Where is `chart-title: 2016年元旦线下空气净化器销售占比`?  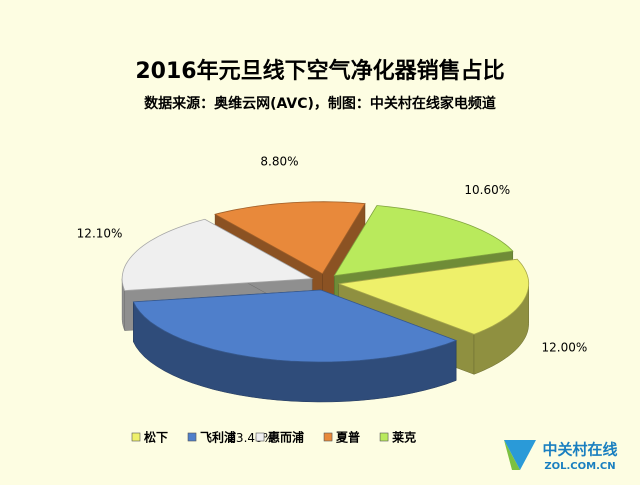 chart-title: 2016年元旦线下空气净化器销售占比 is located at coordinates (319, 71).